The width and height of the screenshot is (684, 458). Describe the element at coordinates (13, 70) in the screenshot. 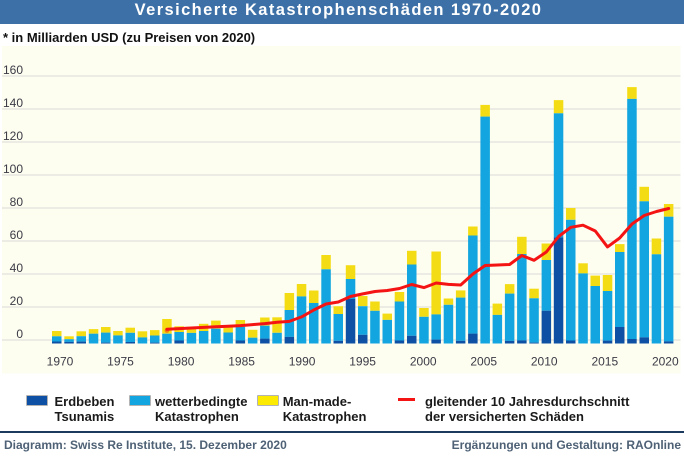

I see `svg-text: 160` at that location.